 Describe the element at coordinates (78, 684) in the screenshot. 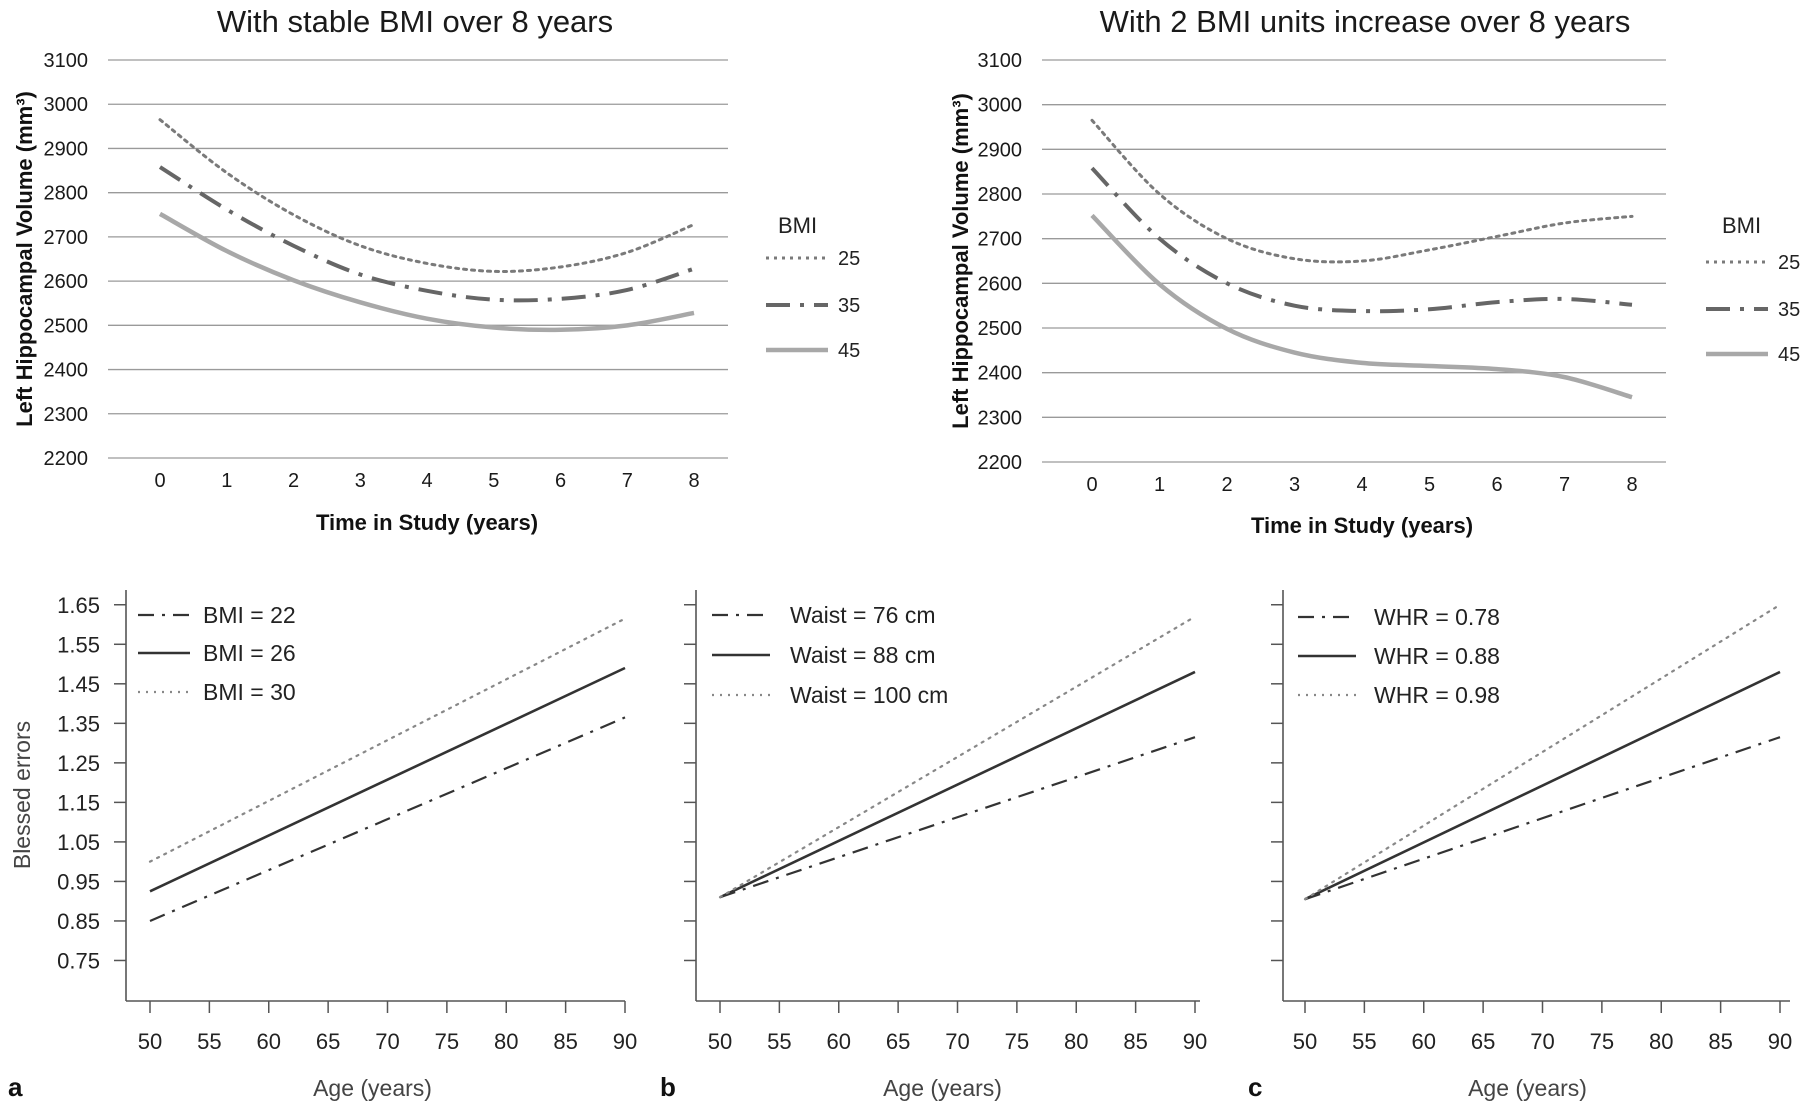

I see `y-tick-label: 1.45` at that location.